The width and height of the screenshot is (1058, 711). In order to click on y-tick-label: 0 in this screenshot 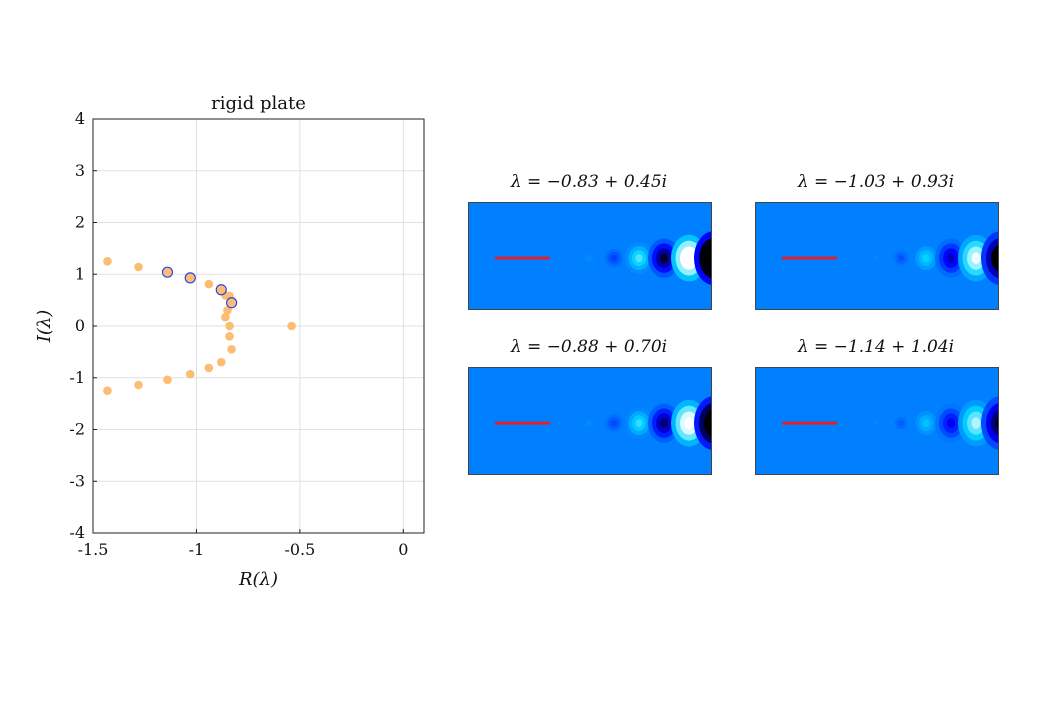, I will do `click(80, 325)`.